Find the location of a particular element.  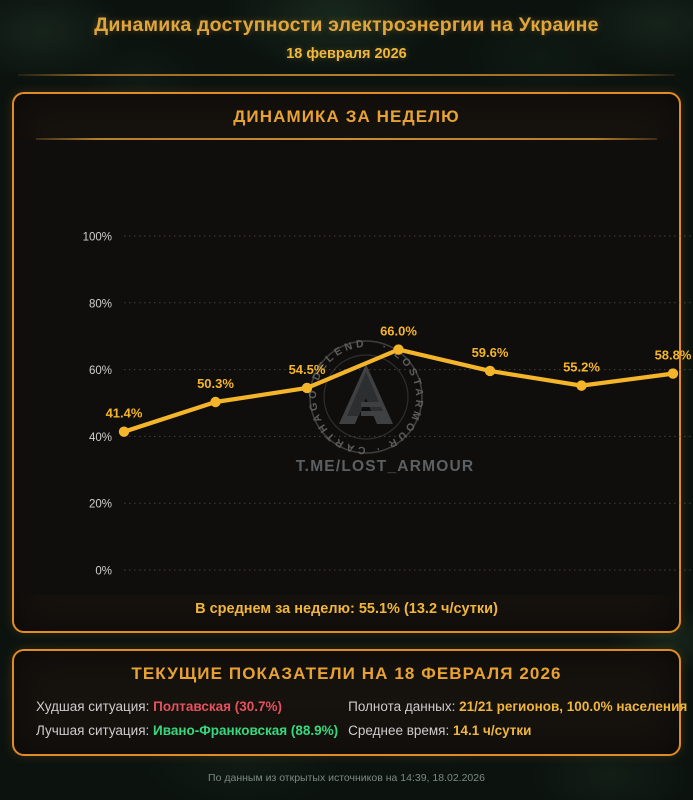

svg-text: 50.3% is located at coordinates (215, 382).